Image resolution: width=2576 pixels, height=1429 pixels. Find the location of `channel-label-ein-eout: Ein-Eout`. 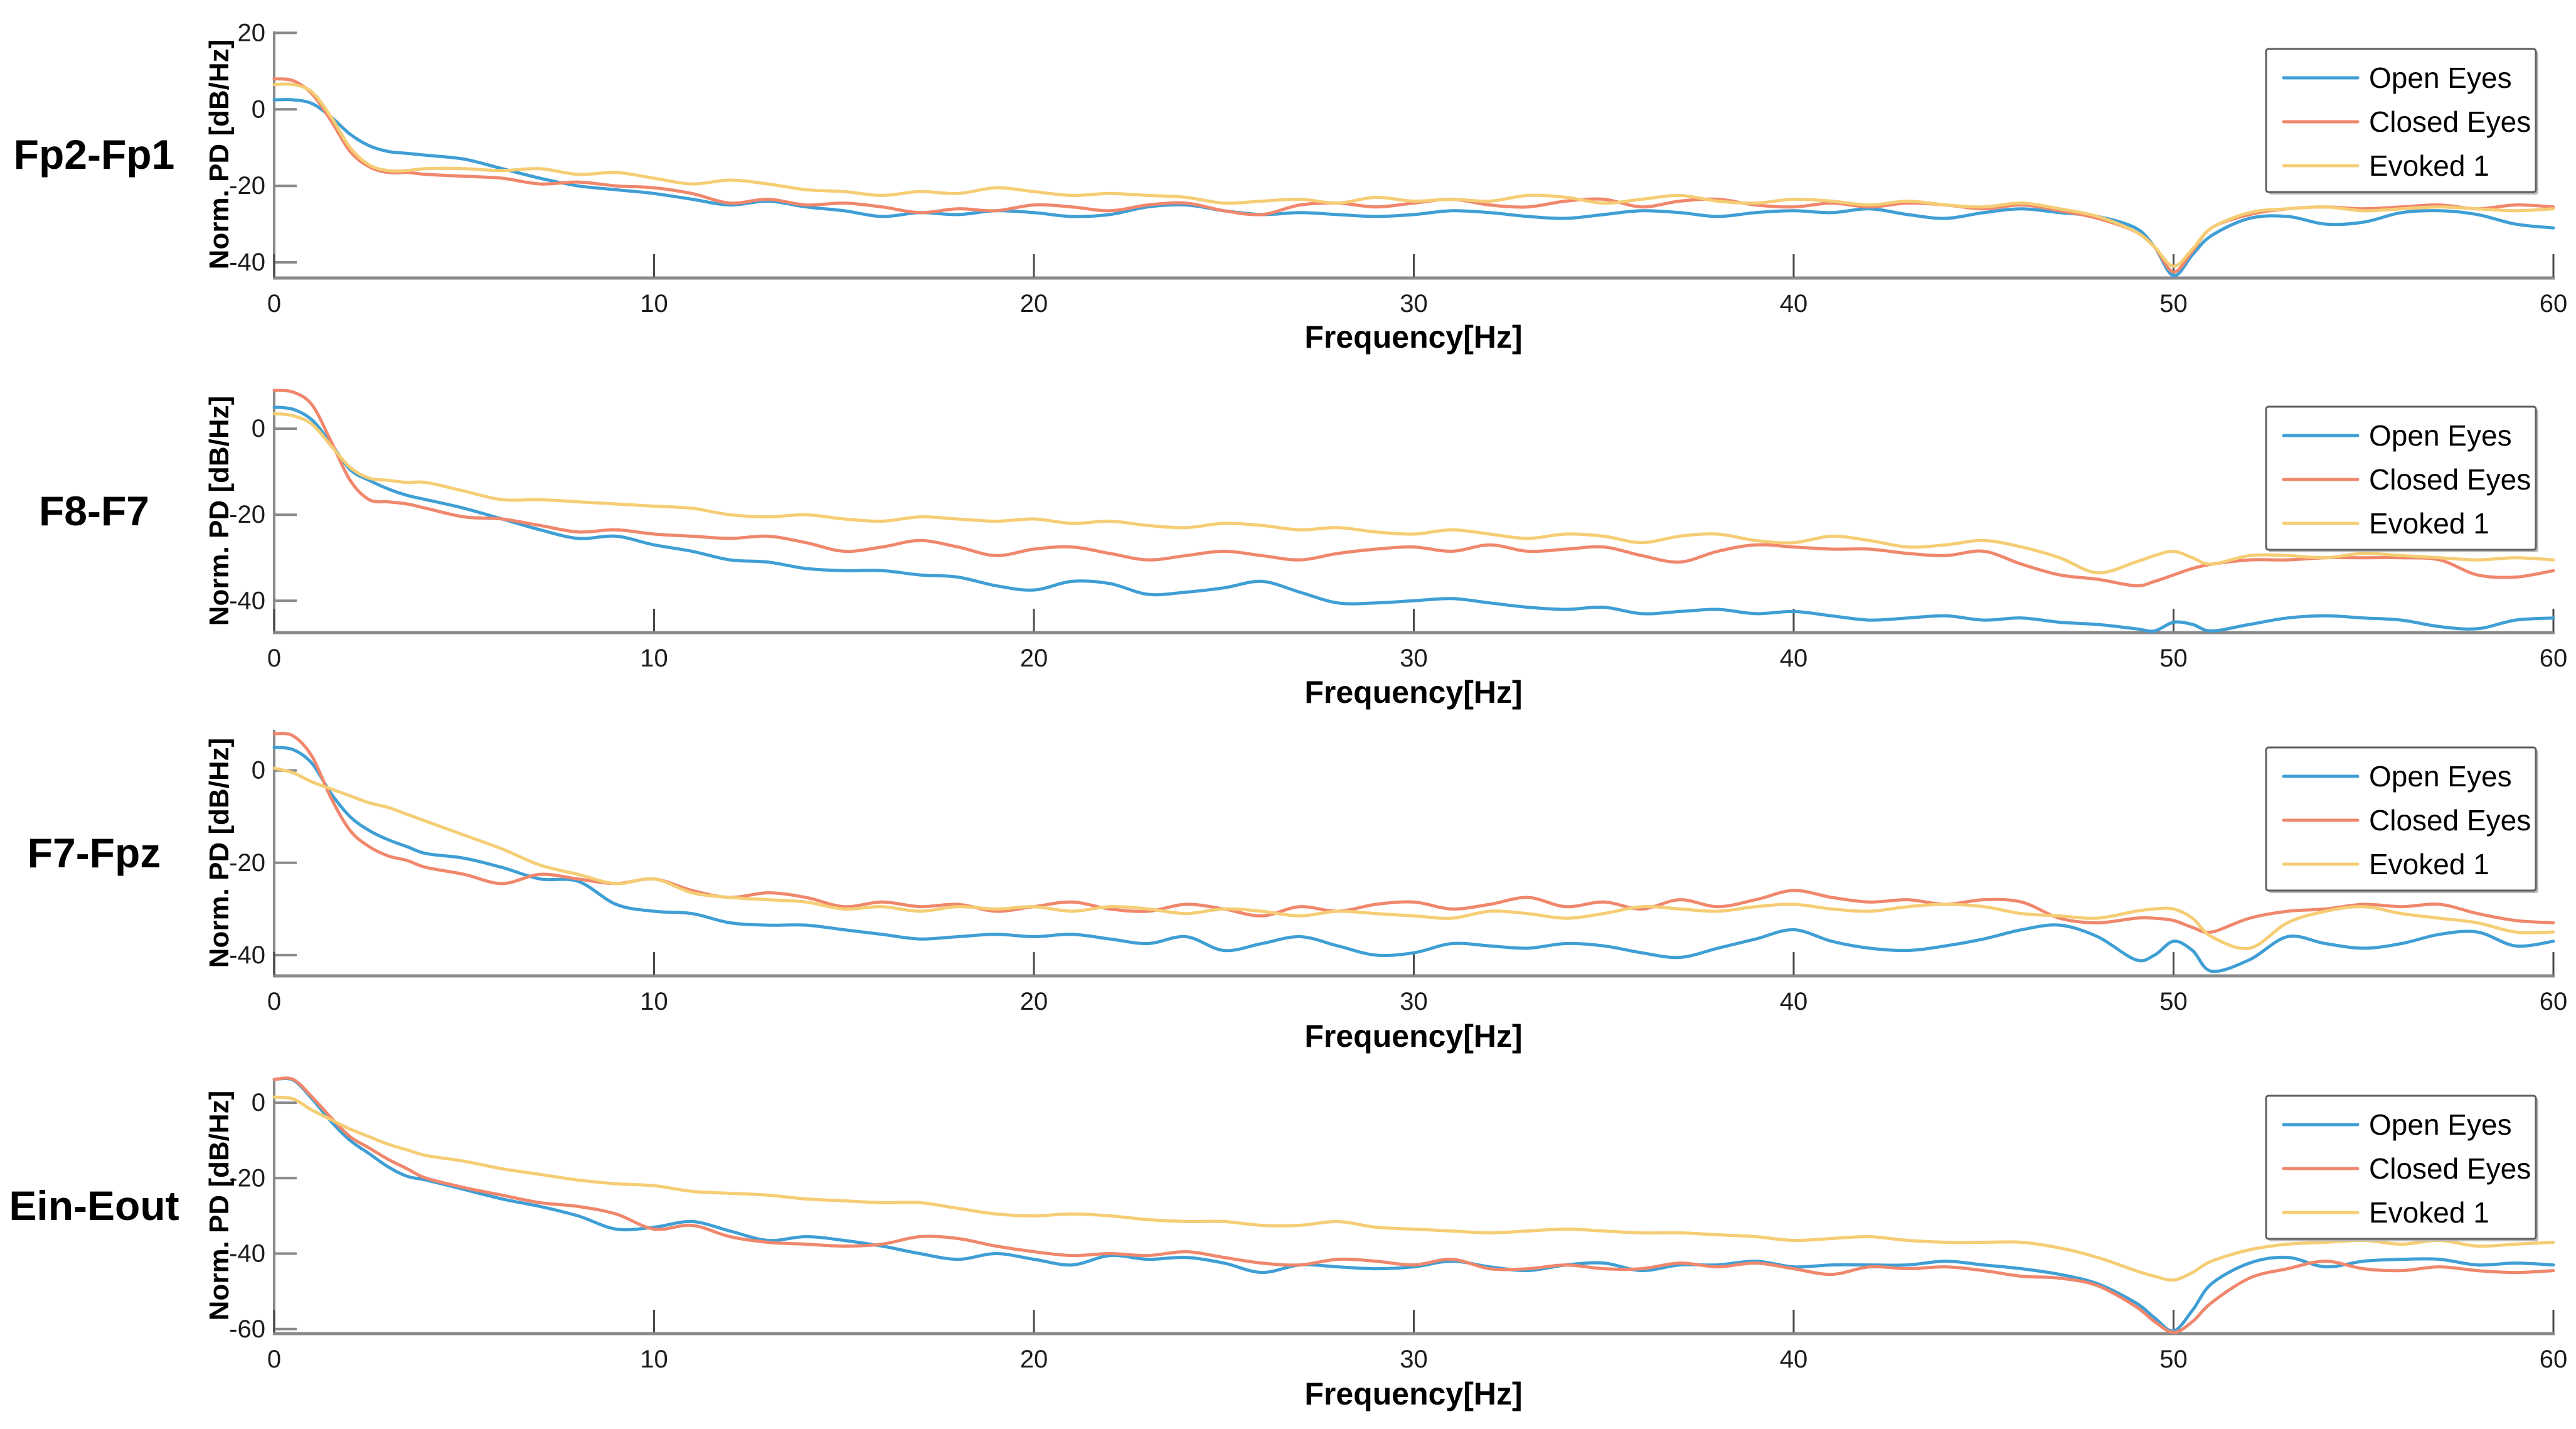

channel-label-ein-eout: Ein-Eout is located at coordinates (94, 1205).